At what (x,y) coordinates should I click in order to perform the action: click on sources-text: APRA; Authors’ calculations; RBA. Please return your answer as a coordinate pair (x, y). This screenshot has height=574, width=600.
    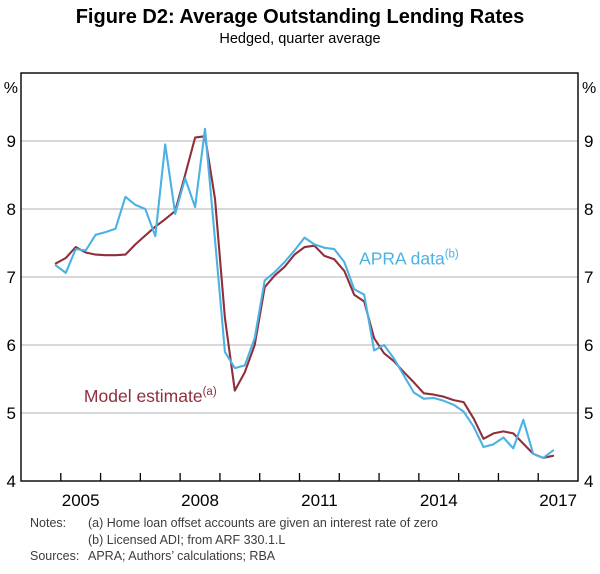
    Looking at the image, I should click on (182, 556).